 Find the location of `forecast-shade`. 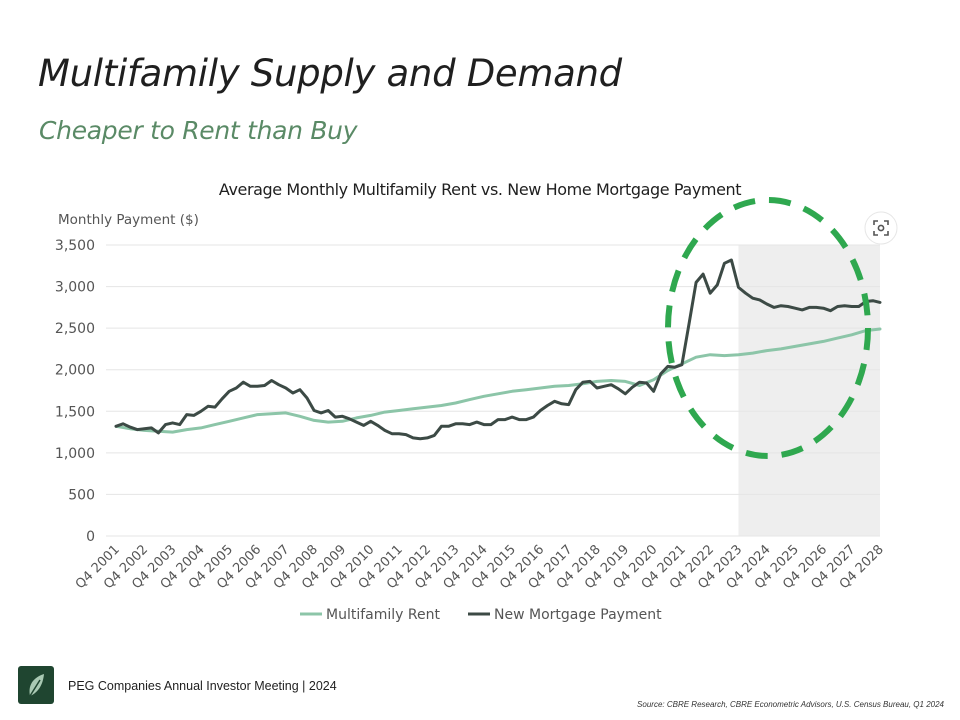

forecast-shade is located at coordinates (809, 390).